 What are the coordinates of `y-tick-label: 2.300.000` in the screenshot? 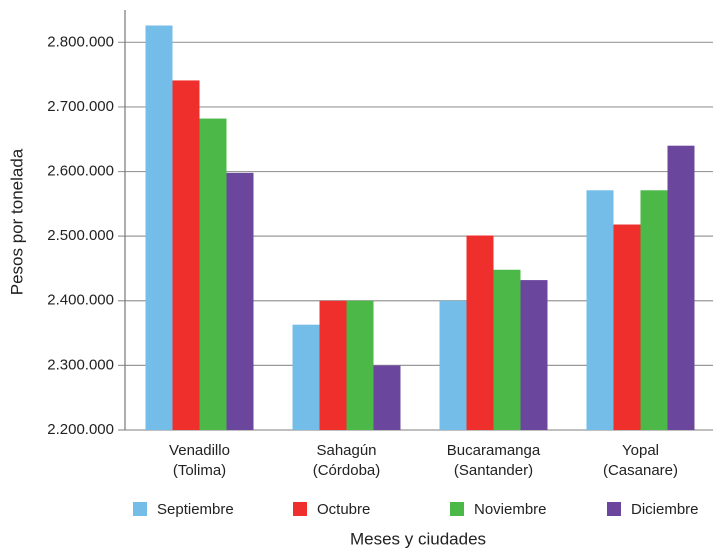 It's located at (80, 364).